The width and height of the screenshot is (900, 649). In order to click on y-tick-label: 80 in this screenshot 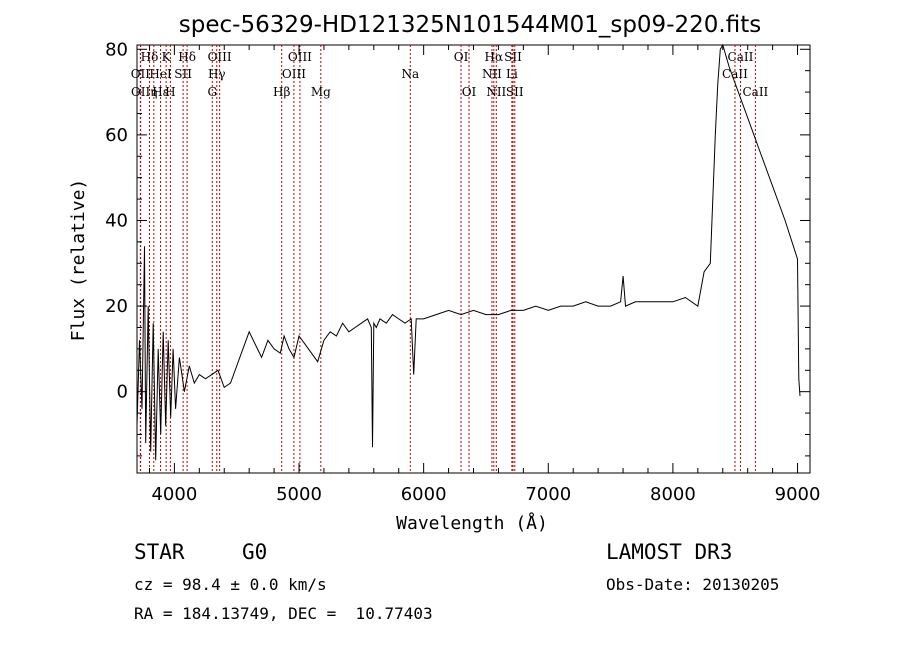, I will do `click(116, 49)`.